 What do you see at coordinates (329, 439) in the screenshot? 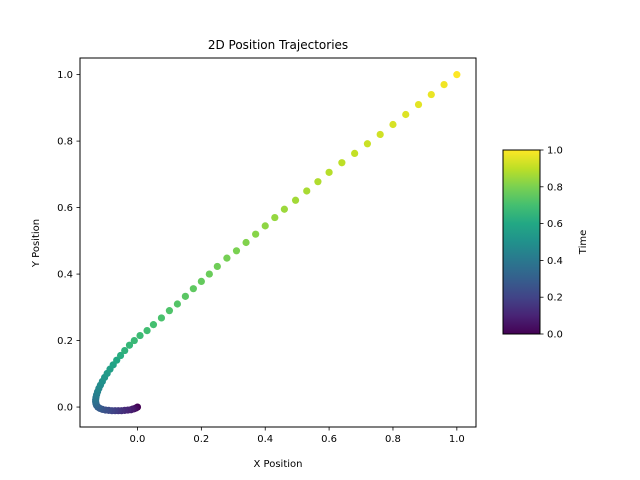
I see `x-tick-label-3: 0.6` at bounding box center [329, 439].